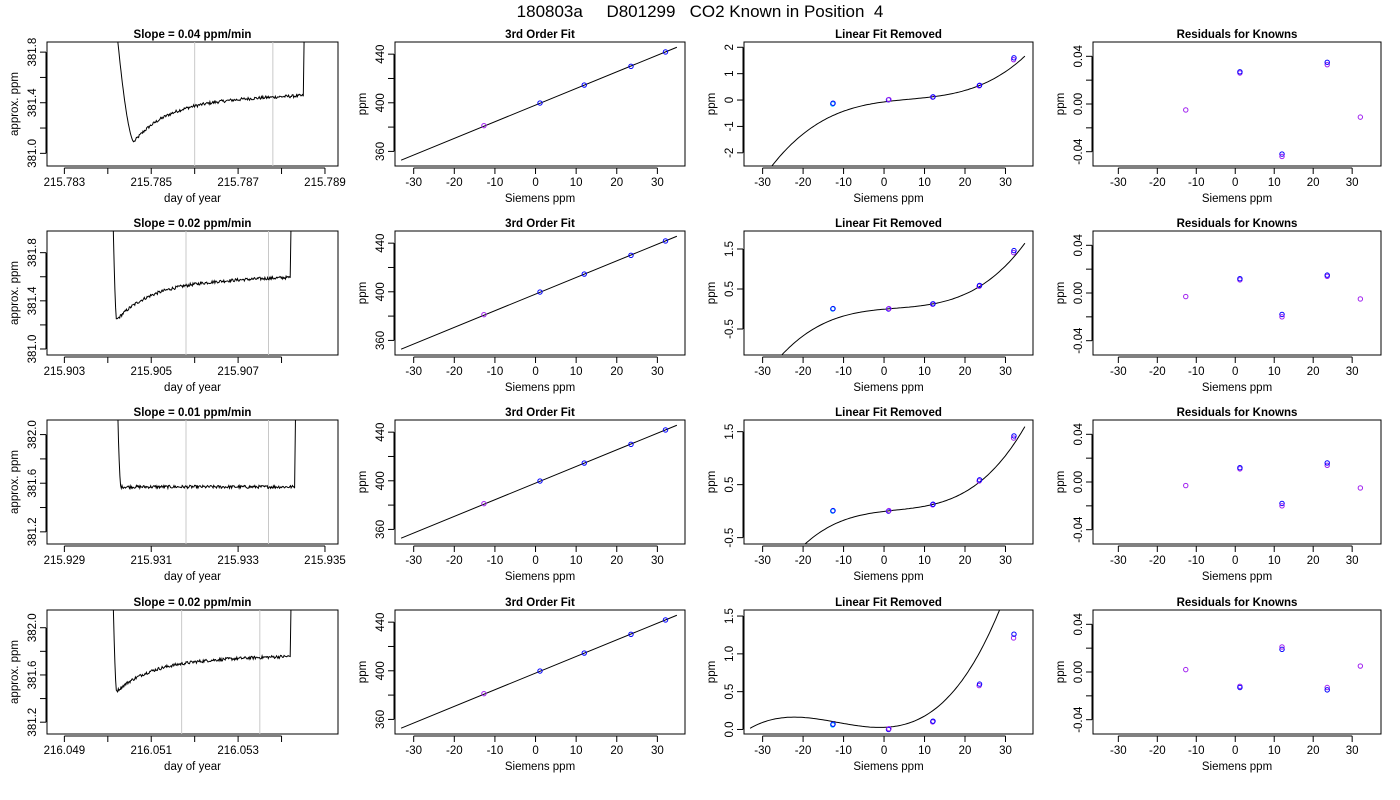 Image resolution: width=1400 pixels, height=800 pixels. Describe the element at coordinates (1079, 482) in the screenshot. I see `y-tick-label: 0.00` at that location.